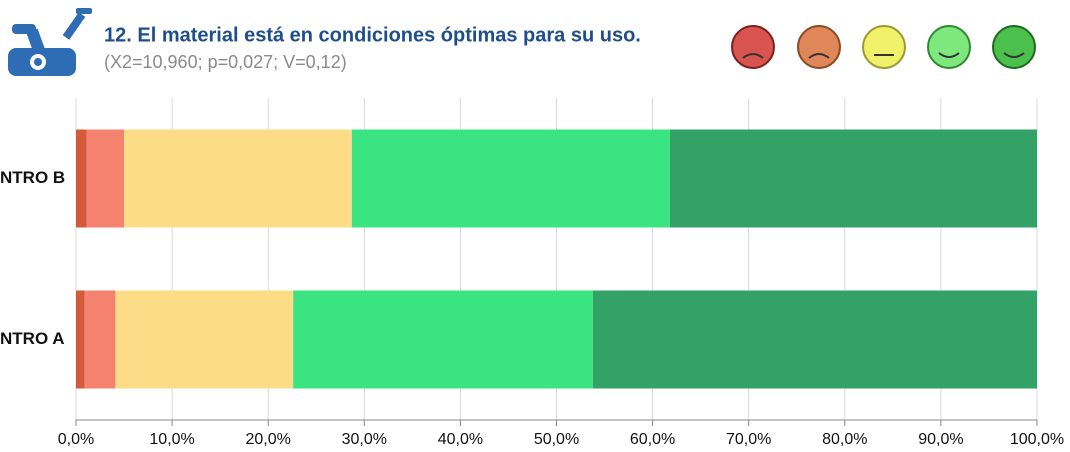  I want to click on x-tick-label: 60,0%, so click(652, 439).